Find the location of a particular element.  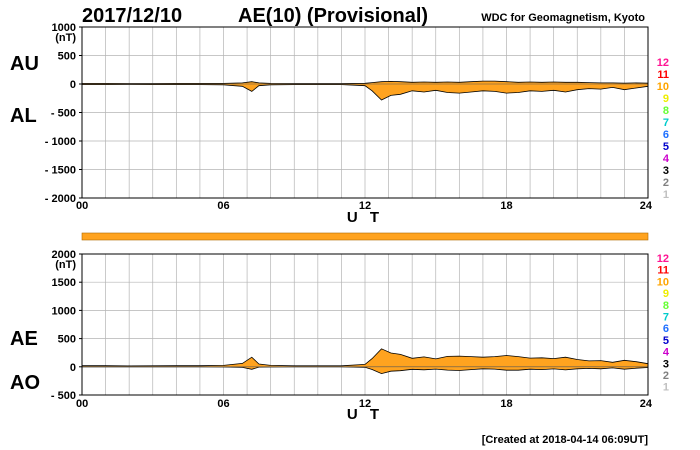

au-label: AU is located at coordinates (24, 64).